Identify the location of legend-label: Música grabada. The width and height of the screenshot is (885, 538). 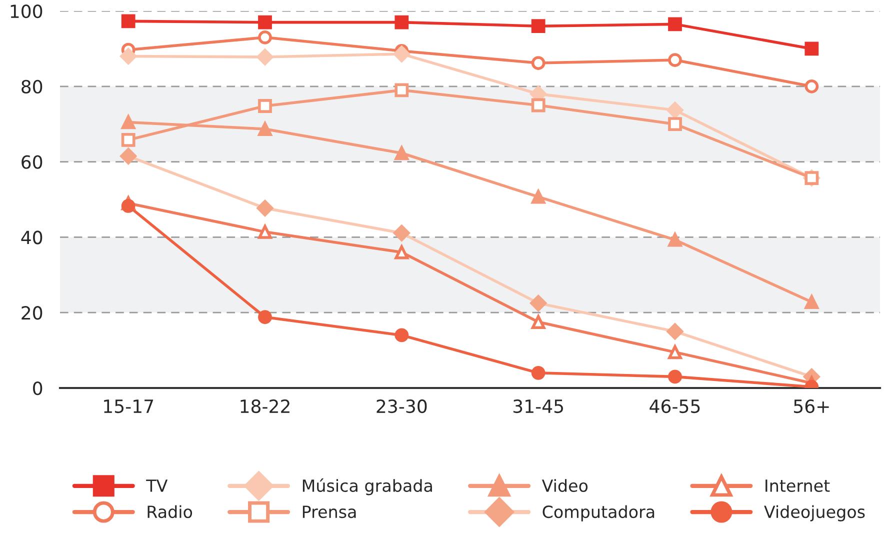
(367, 487).